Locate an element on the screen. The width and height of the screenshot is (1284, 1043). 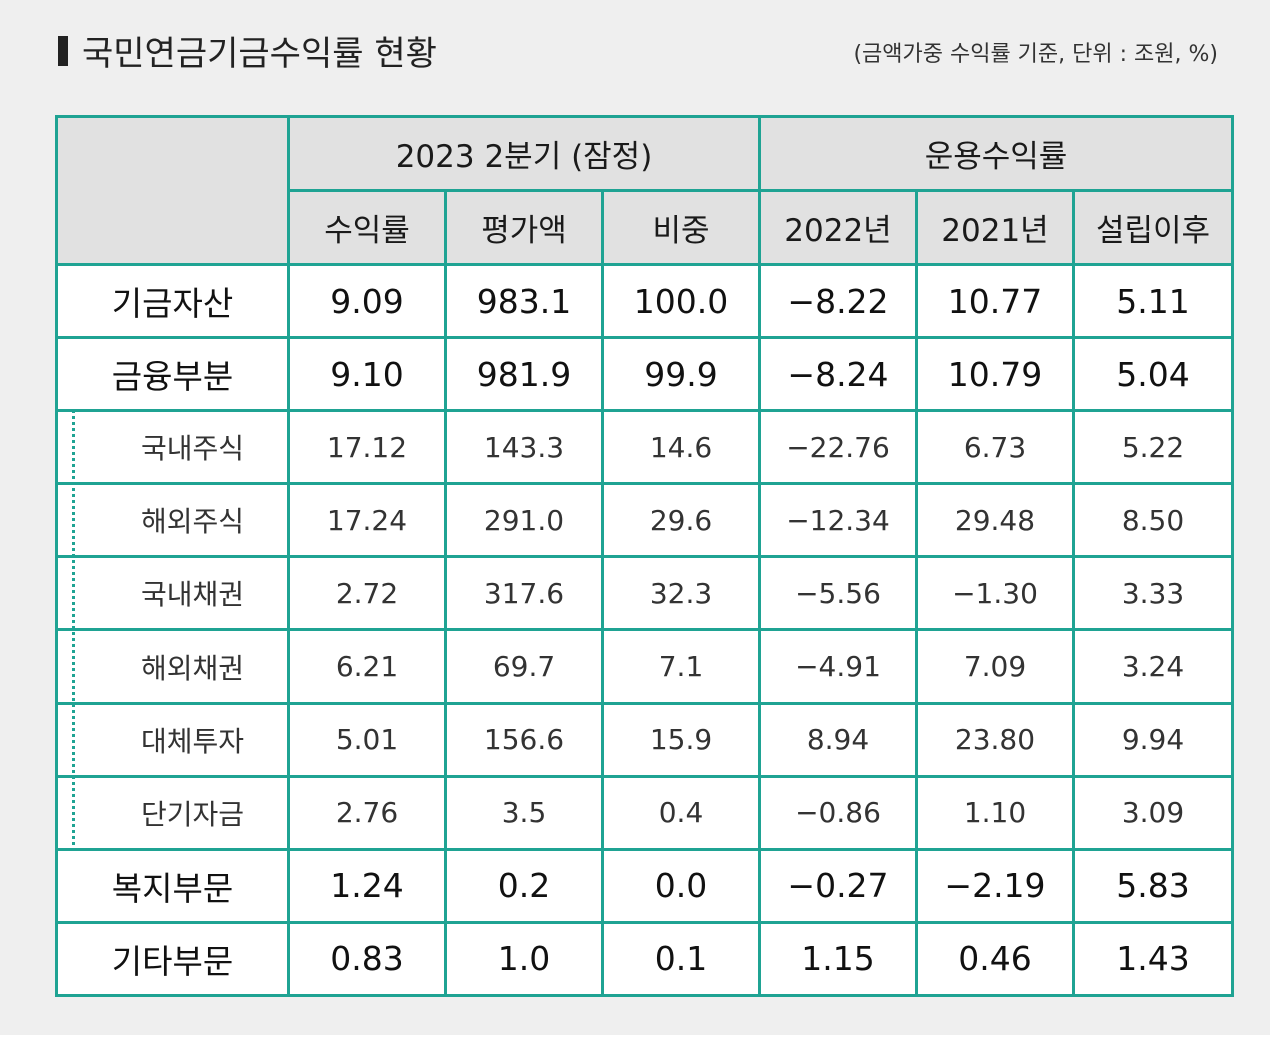
header-col: 수익률 is located at coordinates (367, 227).